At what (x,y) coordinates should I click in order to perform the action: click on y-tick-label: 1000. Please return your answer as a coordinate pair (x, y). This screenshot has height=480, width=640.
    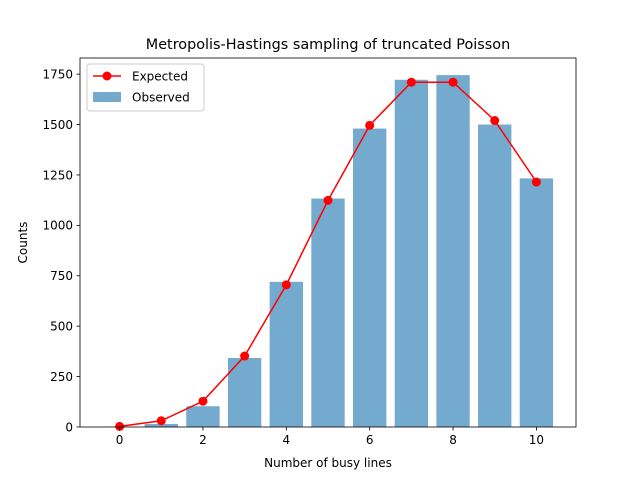
    Looking at the image, I should click on (57, 226).